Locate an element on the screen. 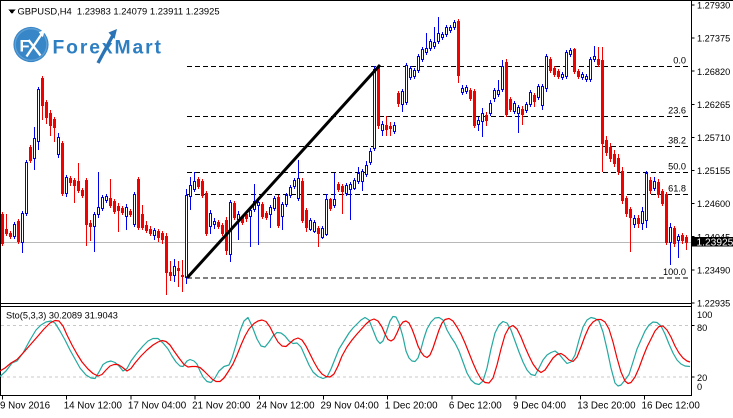  svg-text: 14 Nov 12:00 is located at coordinates (93, 406).